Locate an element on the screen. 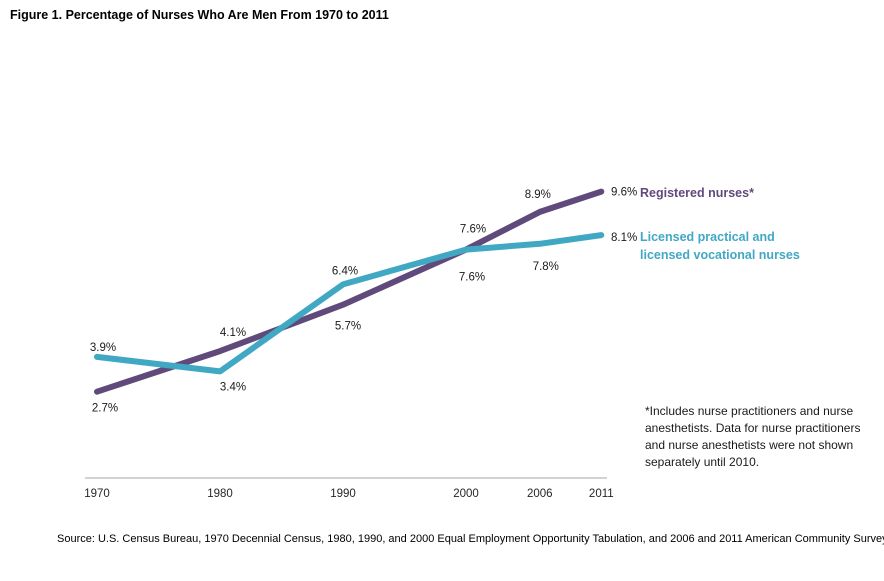 Image resolution: width=884 pixels, height=581 pixels. data-label-lpn-lvn: 8.1% is located at coordinates (624, 238).